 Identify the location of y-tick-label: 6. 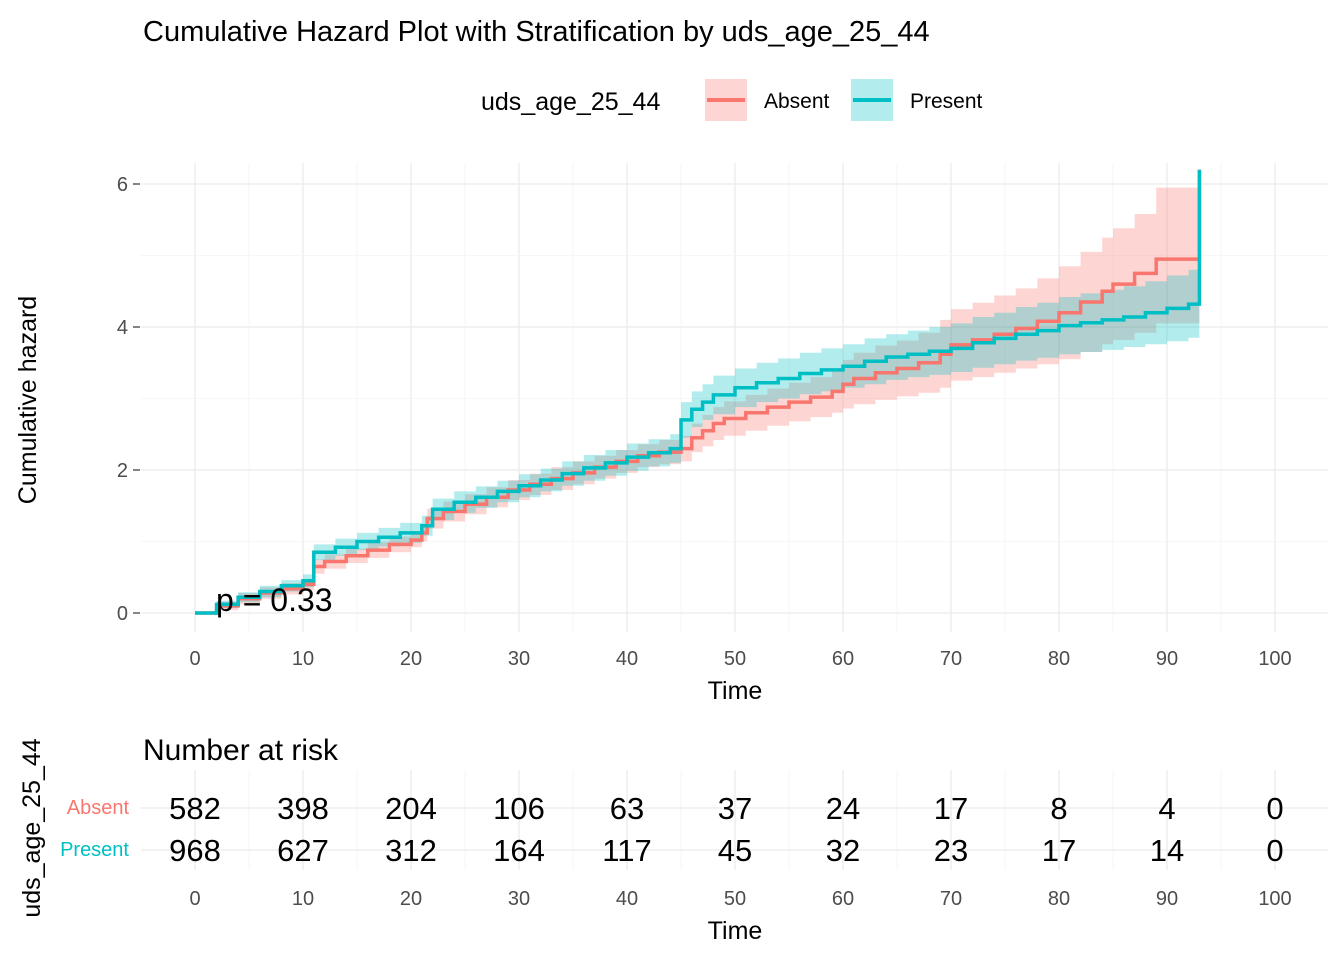
(122, 185).